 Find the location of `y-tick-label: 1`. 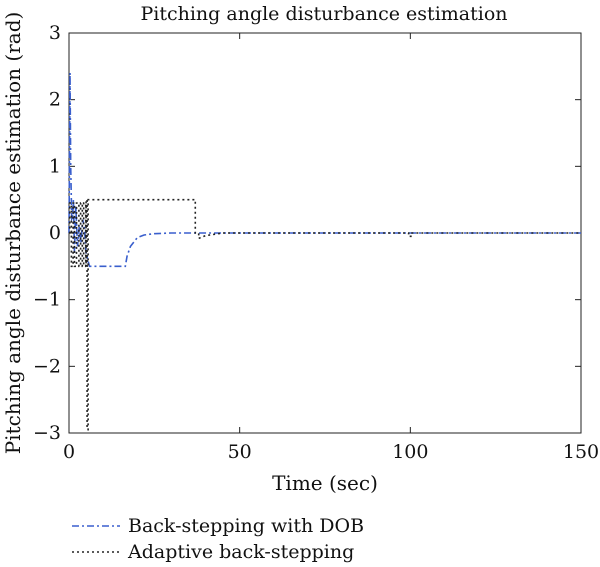

y-tick-label: 1 is located at coordinates (55, 166).